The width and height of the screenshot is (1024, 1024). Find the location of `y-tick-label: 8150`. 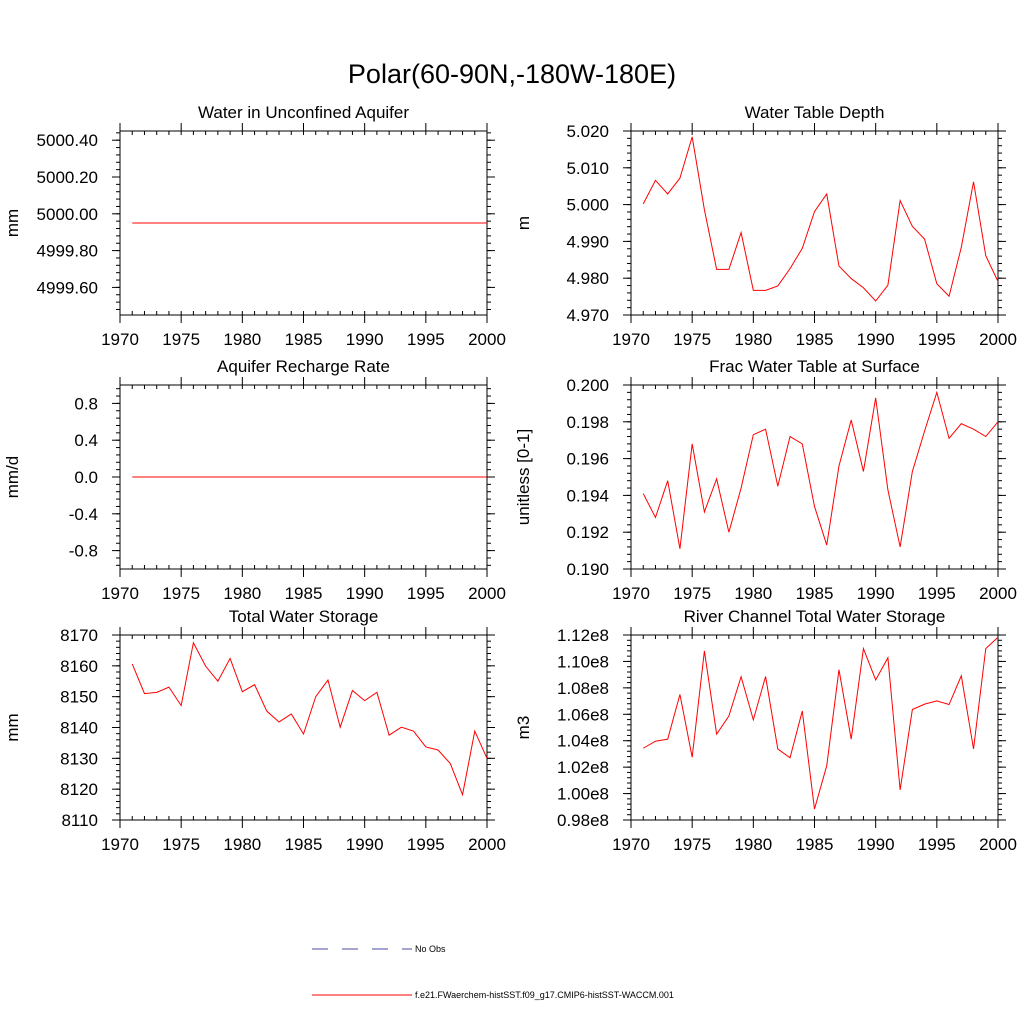

y-tick-label: 8150 is located at coordinates (79, 697).